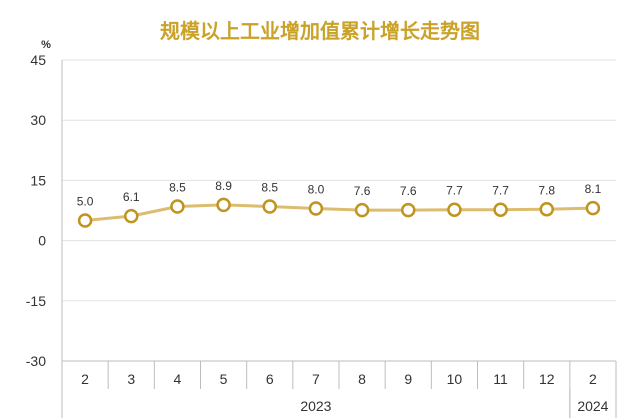  Describe the element at coordinates (339, 194) in the screenshot. I see `data-labels: 5.0 6.1 8.5 8.9 8.5 8.0 7.6 7.6 7.7 7.7 7.8 8.1` at that location.